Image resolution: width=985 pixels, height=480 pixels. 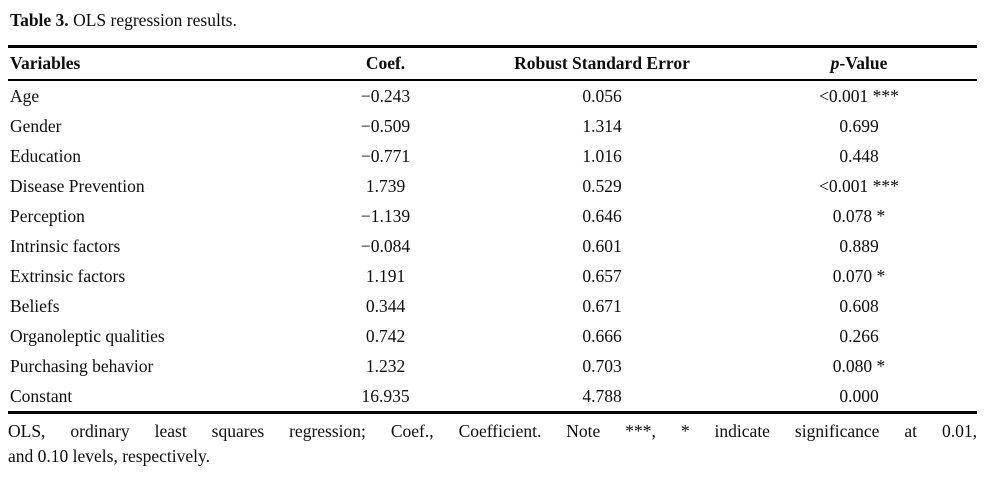 What do you see at coordinates (859, 275) in the screenshot?
I see `cell-p-value: 0.070 *` at bounding box center [859, 275].